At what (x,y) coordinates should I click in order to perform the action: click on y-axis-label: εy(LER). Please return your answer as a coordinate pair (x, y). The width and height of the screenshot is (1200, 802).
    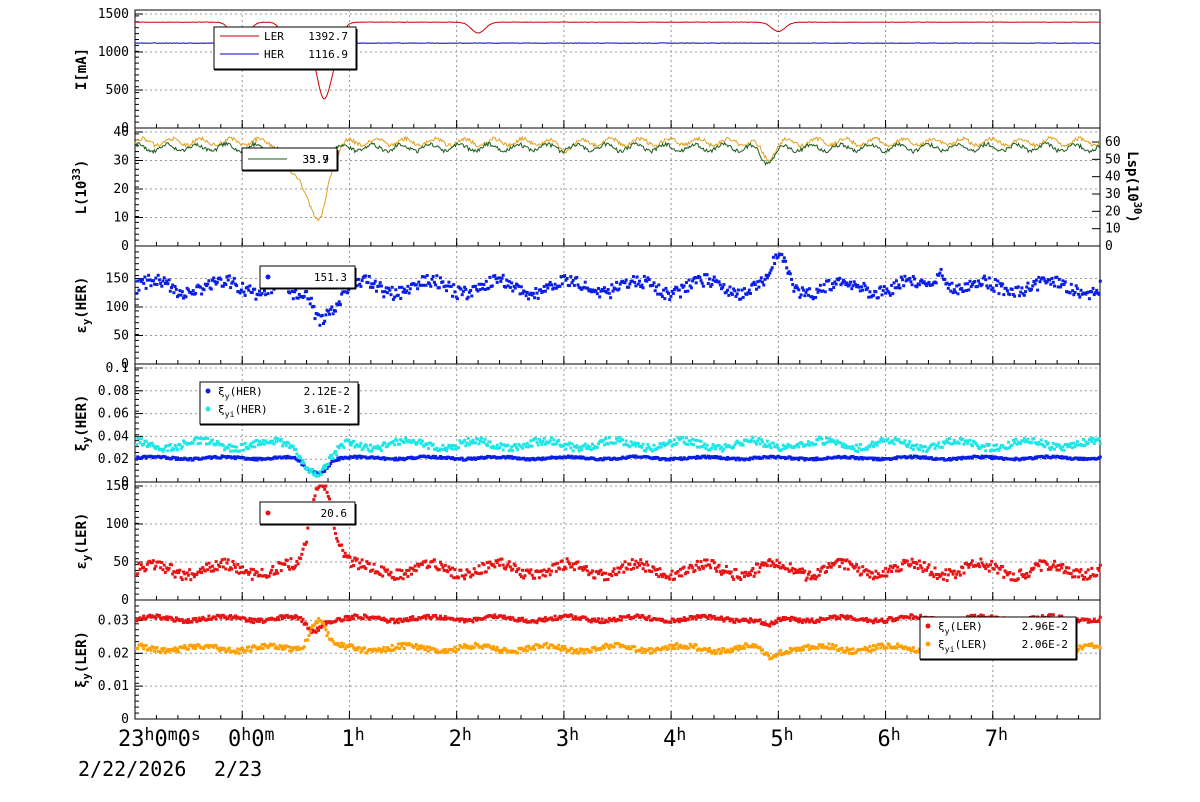
    Looking at the image, I should click on (83, 541).